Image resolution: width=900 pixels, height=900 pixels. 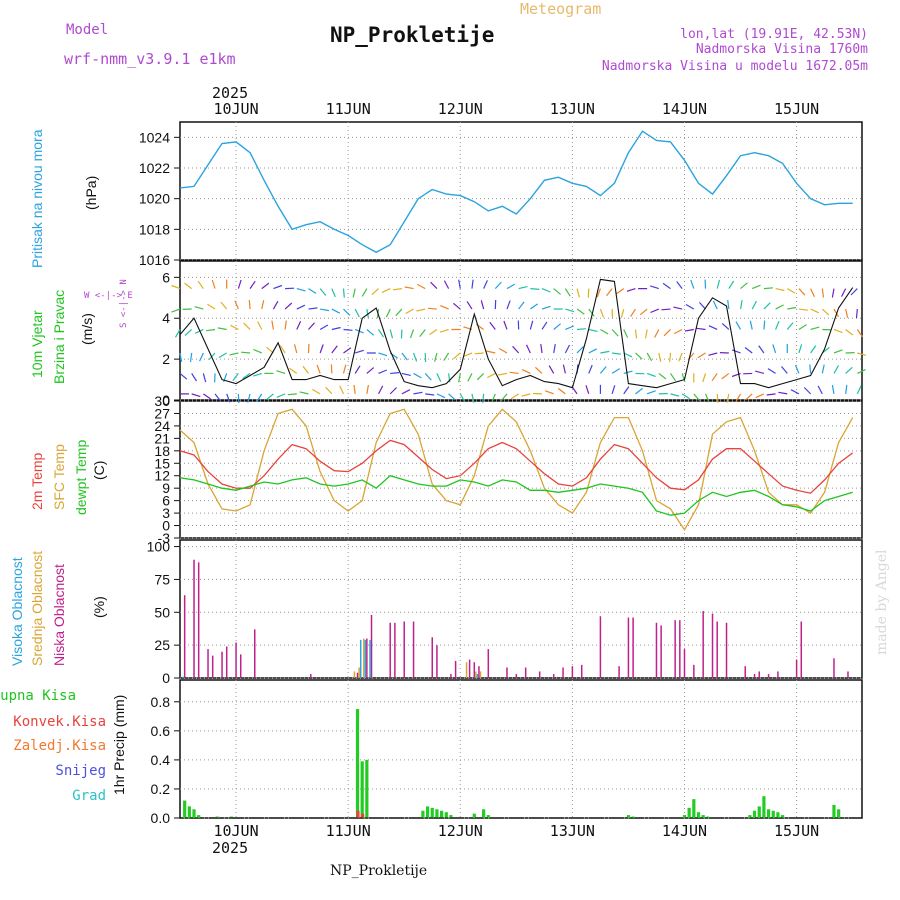 I want to click on y-tick-label: 3, so click(x=166, y=513).